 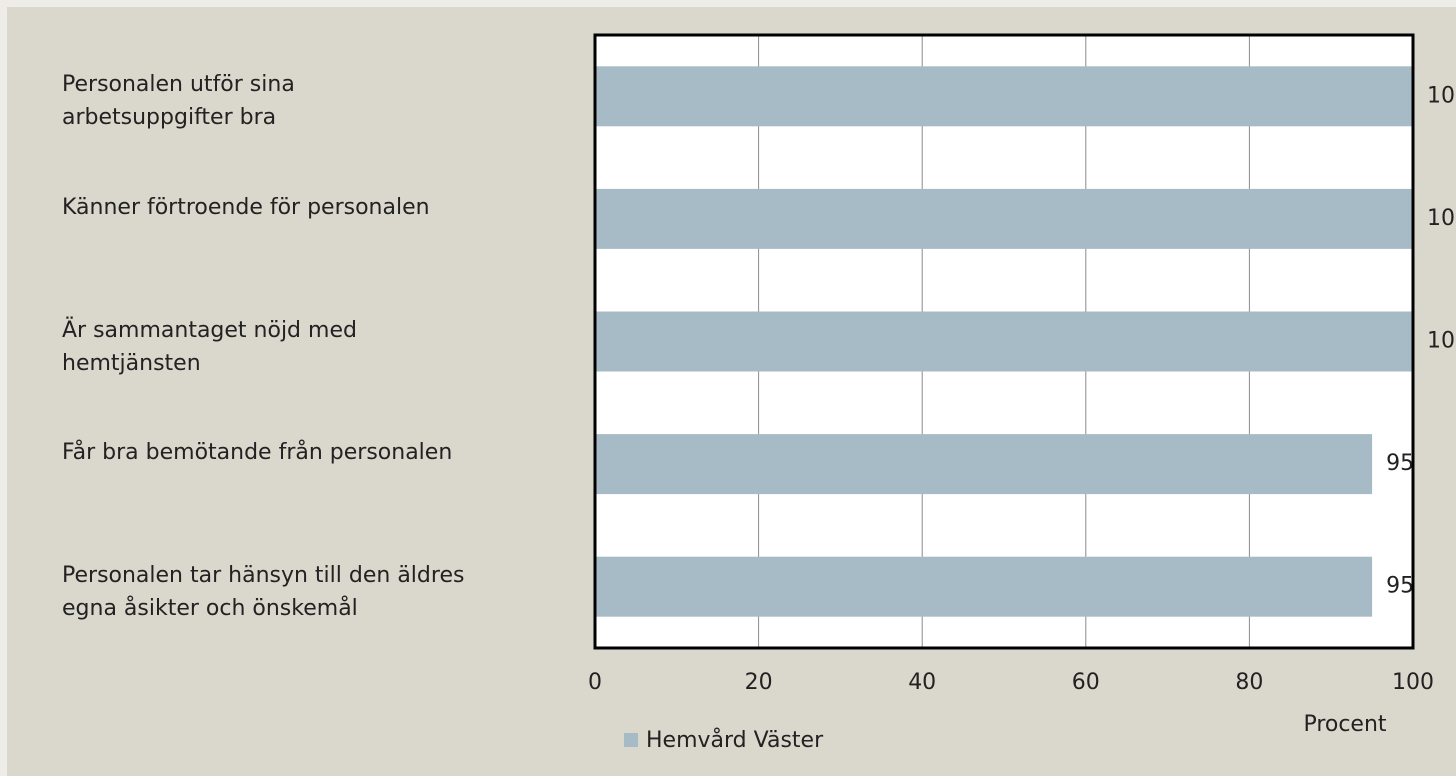 I want to click on category-label: Får bra bemötande från personalen, so click(x=257, y=453).